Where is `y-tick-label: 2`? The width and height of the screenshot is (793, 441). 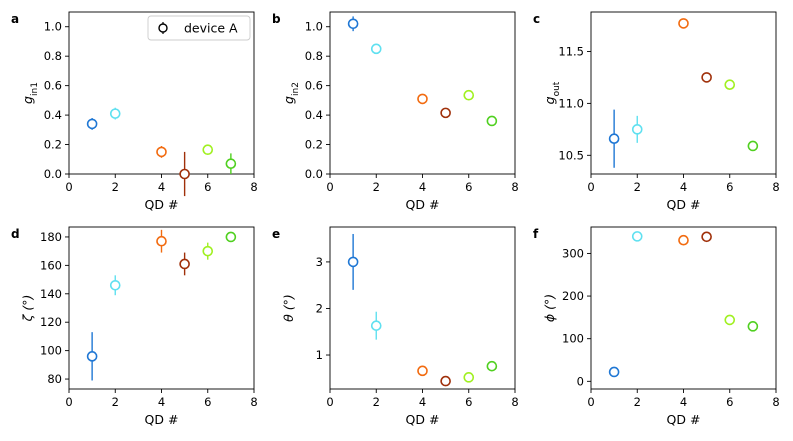 y-tick-label: 2 is located at coordinates (319, 308).